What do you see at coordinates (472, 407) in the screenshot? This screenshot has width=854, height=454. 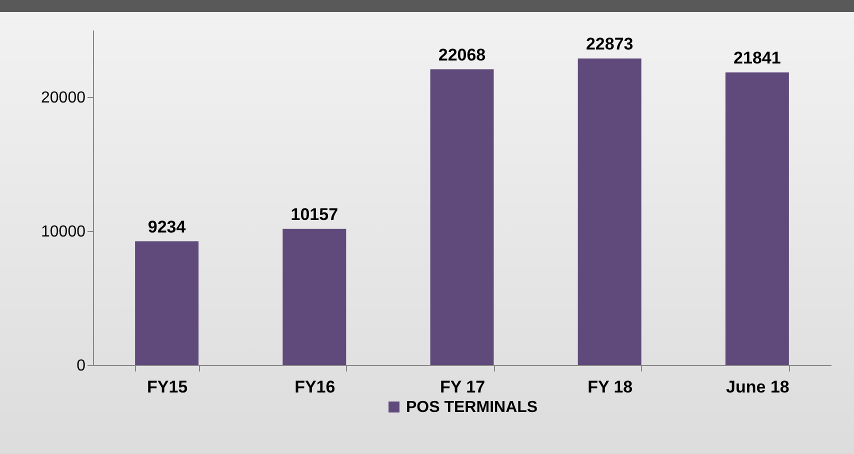 I see `legend-label: POS TERMINALS` at bounding box center [472, 407].